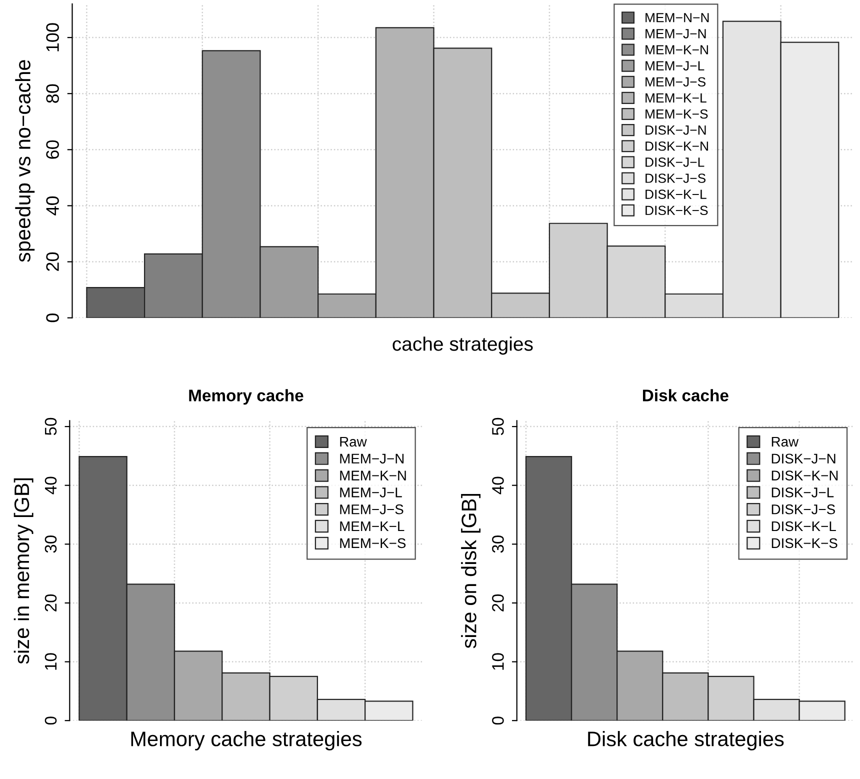 The width and height of the screenshot is (860, 779). I want to click on y-tick-label: 100, so click(52, 37).